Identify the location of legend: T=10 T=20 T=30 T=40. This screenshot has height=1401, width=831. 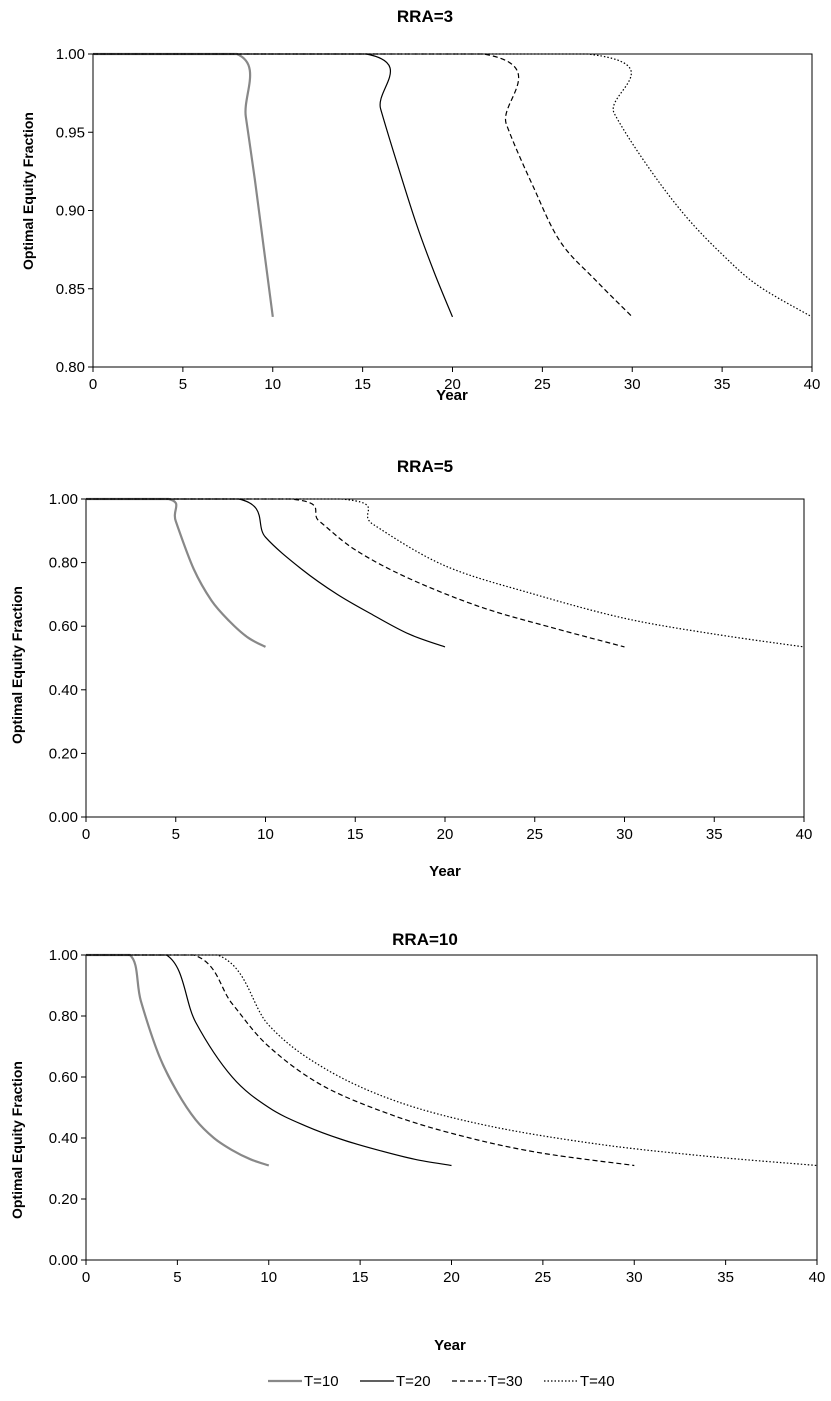
(441, 1381).